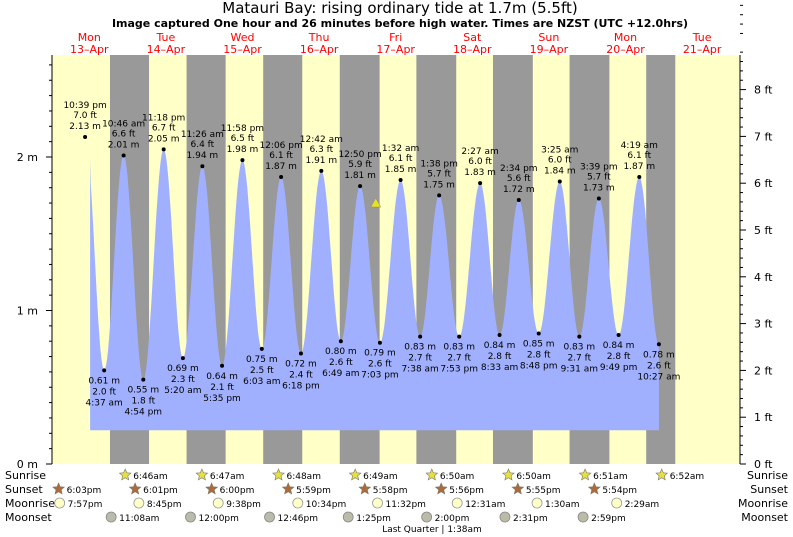 This screenshot has width=793, height=537. I want to click on moonrise-time: 7:57pm, so click(85, 505).